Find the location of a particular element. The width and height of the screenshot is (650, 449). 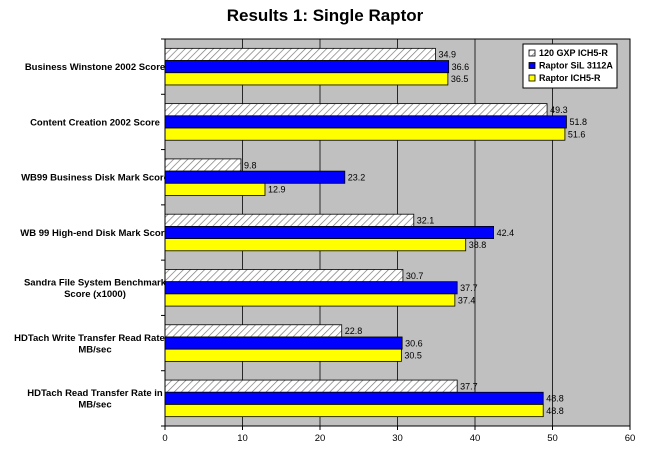

legend-label: Raptor SiL 3112A is located at coordinates (576, 66).